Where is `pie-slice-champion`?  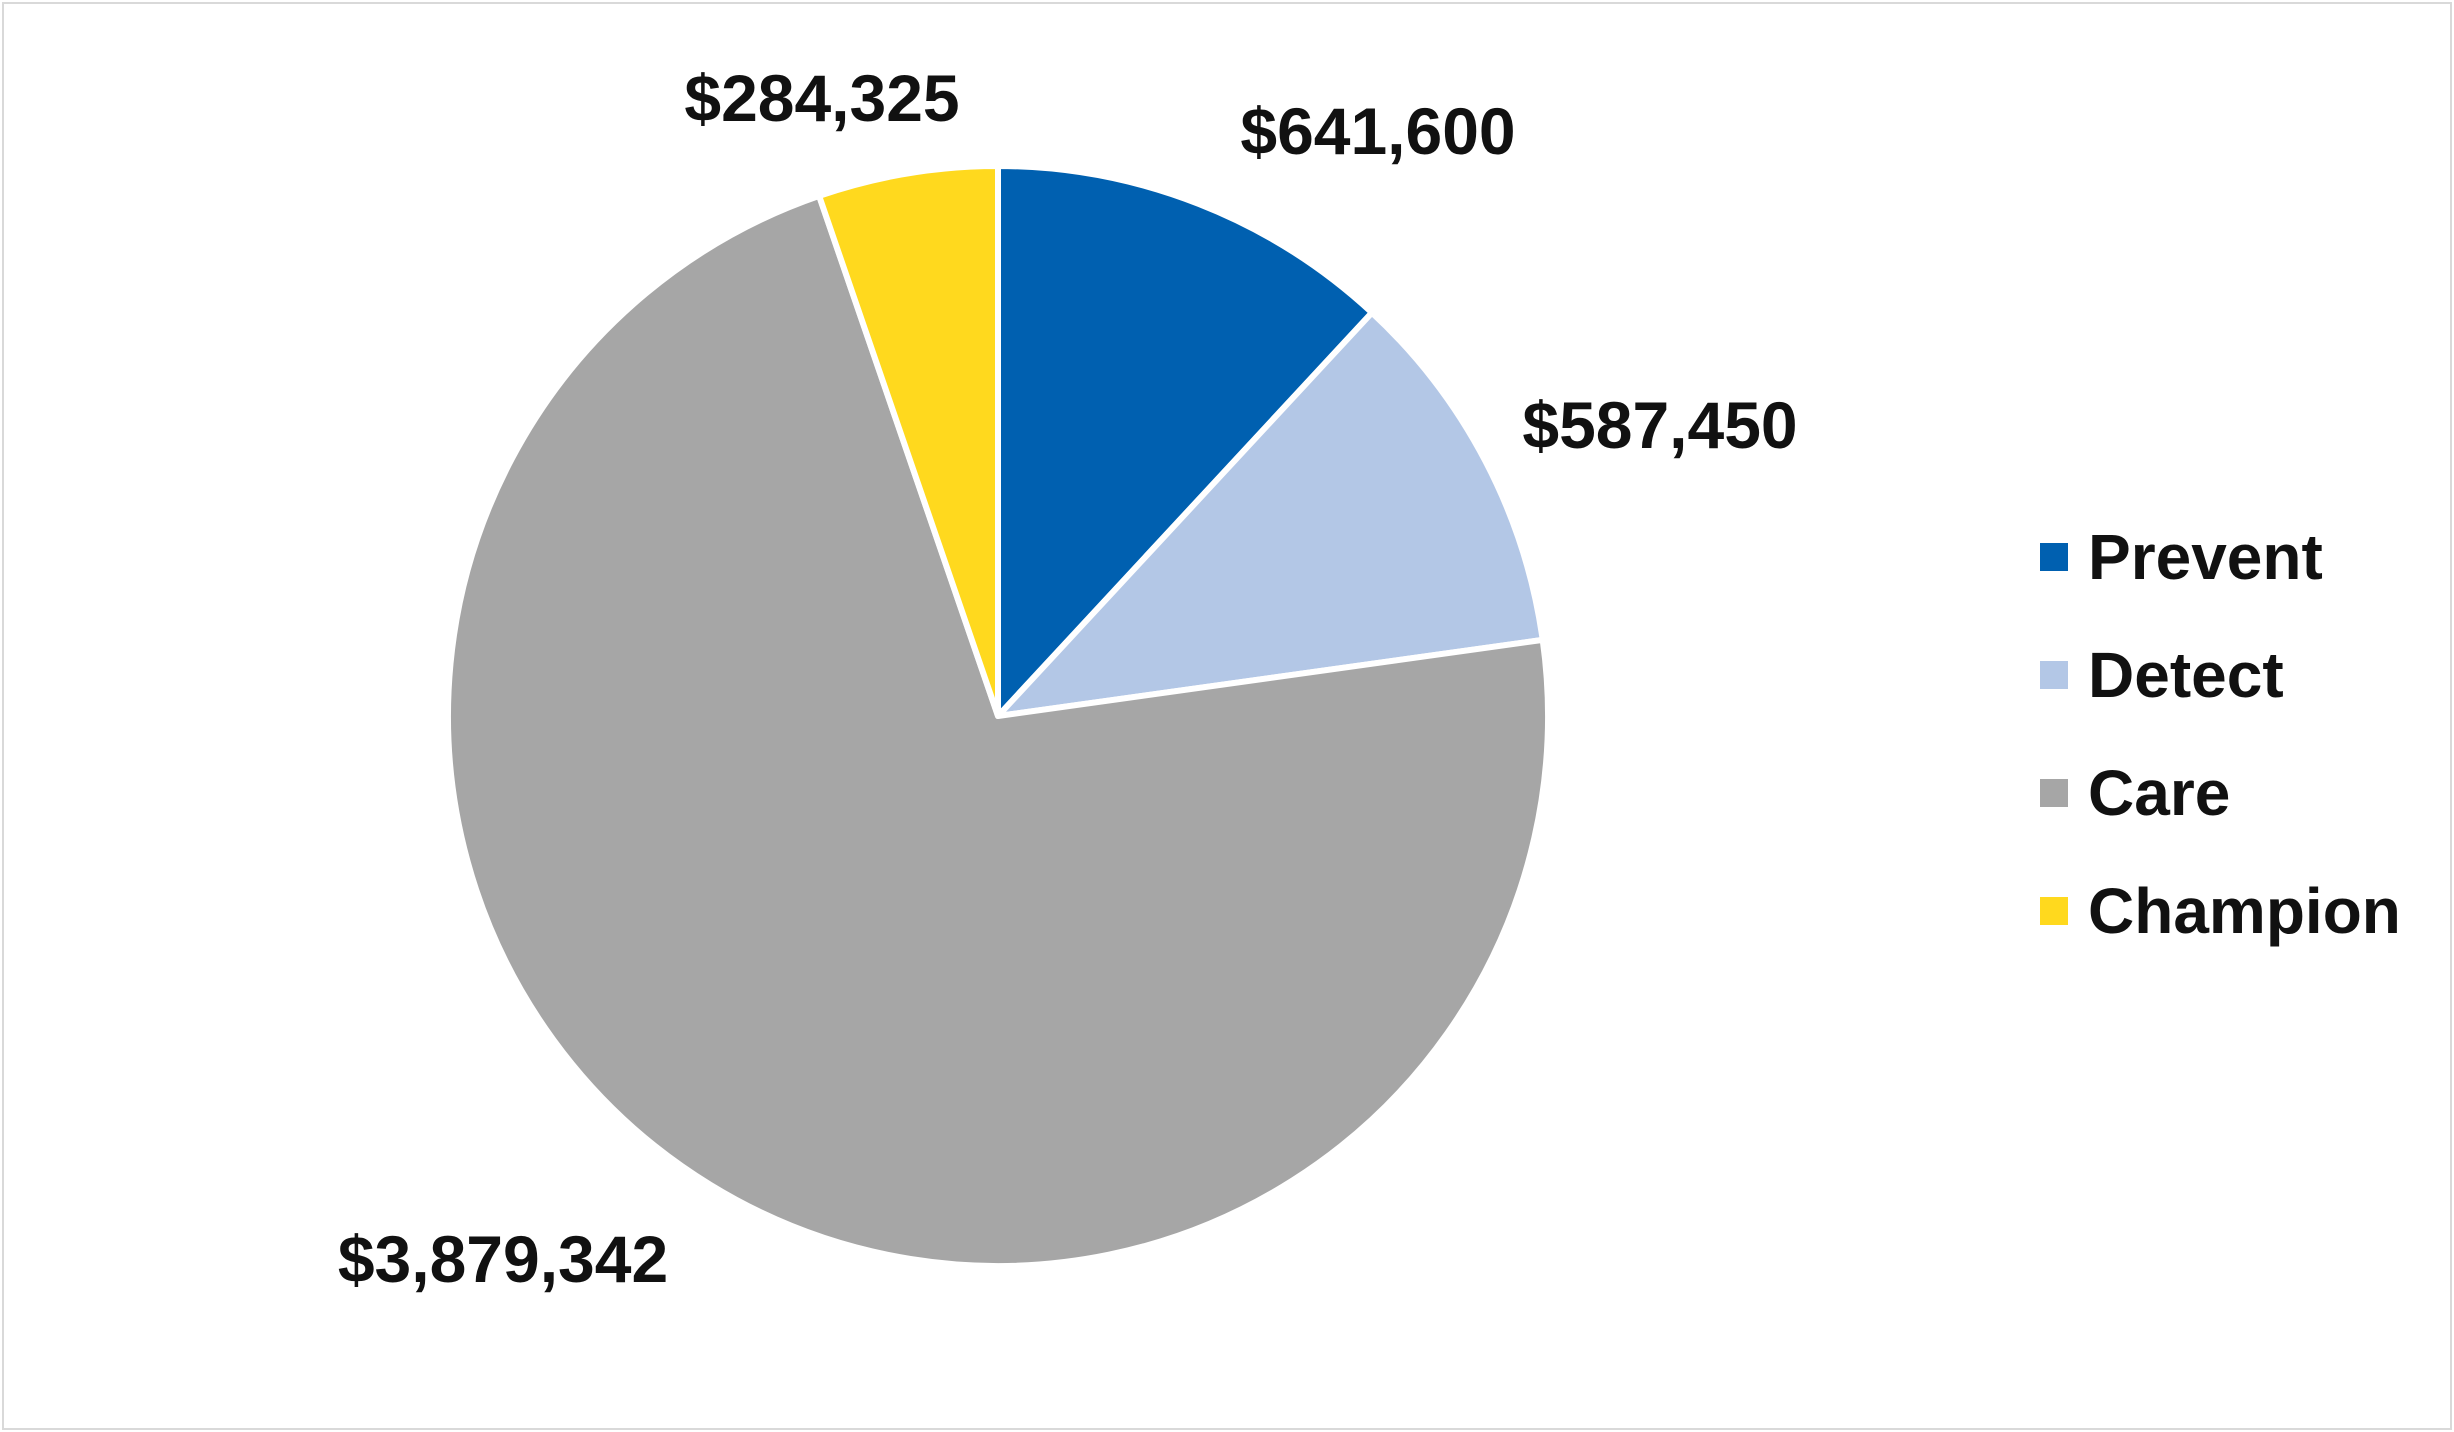
pie-slice-champion is located at coordinates (908, 441).